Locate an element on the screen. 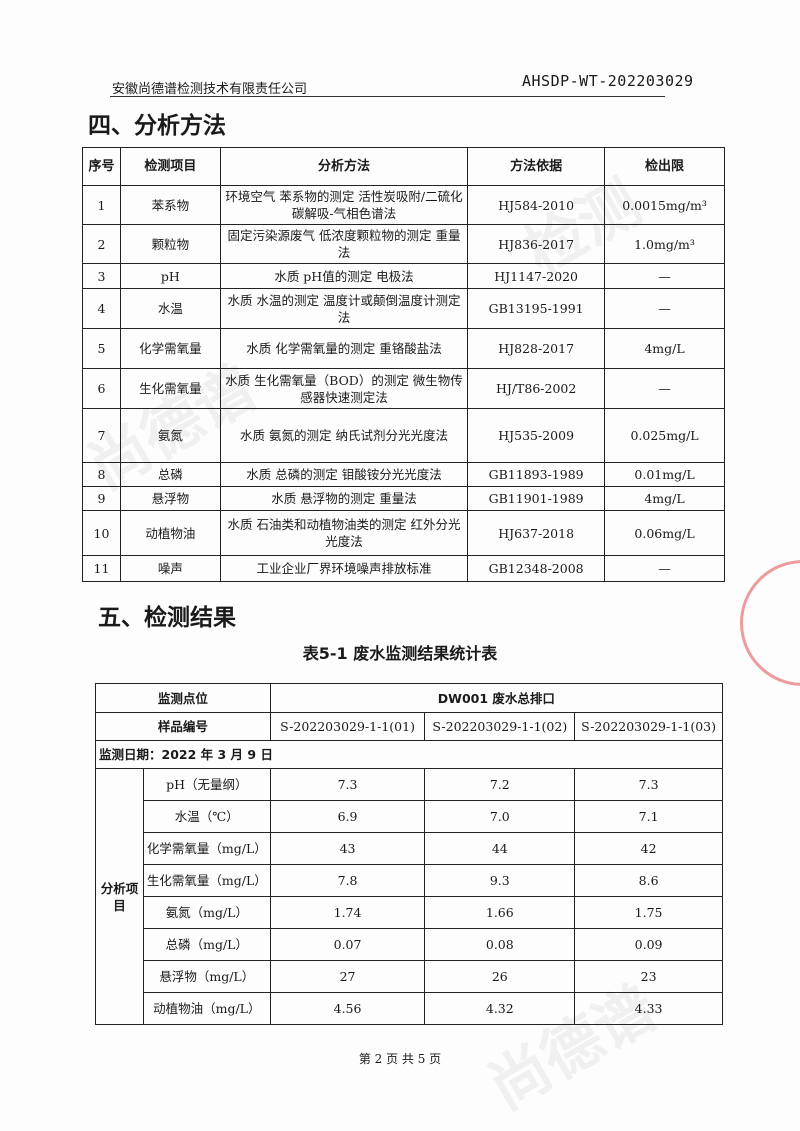  result-value: 9.3 is located at coordinates (500, 880).